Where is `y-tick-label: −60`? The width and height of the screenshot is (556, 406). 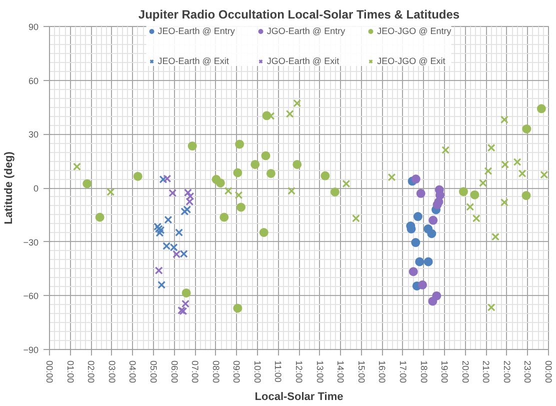 y-tick-label: −60 is located at coordinates (31, 296).